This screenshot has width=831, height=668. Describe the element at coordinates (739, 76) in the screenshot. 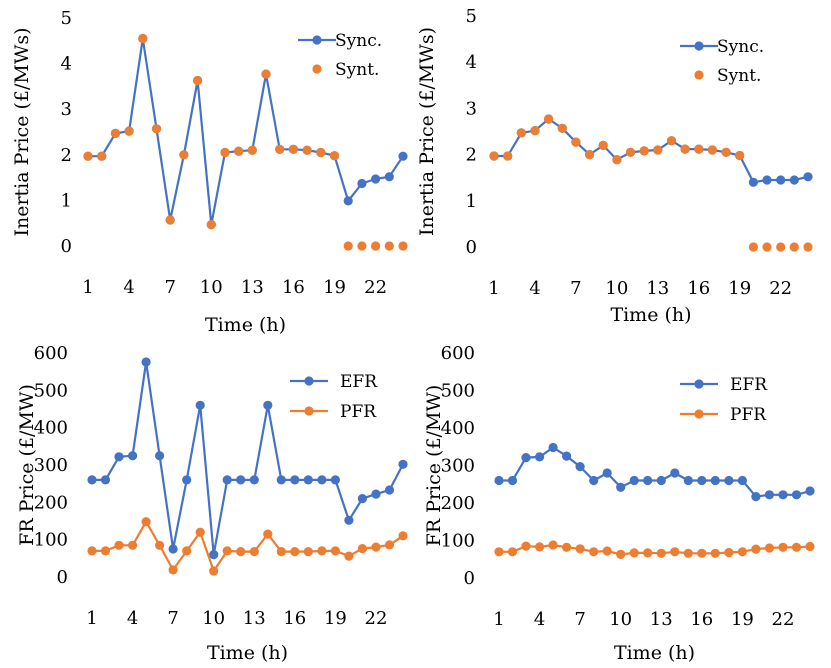

I see `legend-label: Synt.` at that location.